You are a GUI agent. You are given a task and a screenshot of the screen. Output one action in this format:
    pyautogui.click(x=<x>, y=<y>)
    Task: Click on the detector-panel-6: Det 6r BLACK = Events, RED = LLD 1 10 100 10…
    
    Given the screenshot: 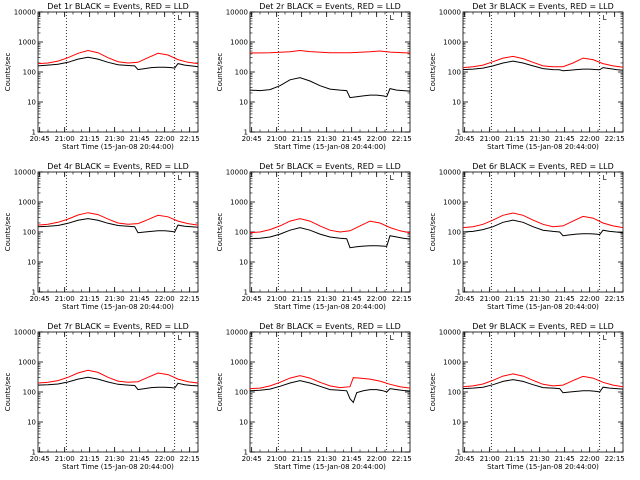 What is the action you would take?
    pyautogui.click(x=527, y=236)
    